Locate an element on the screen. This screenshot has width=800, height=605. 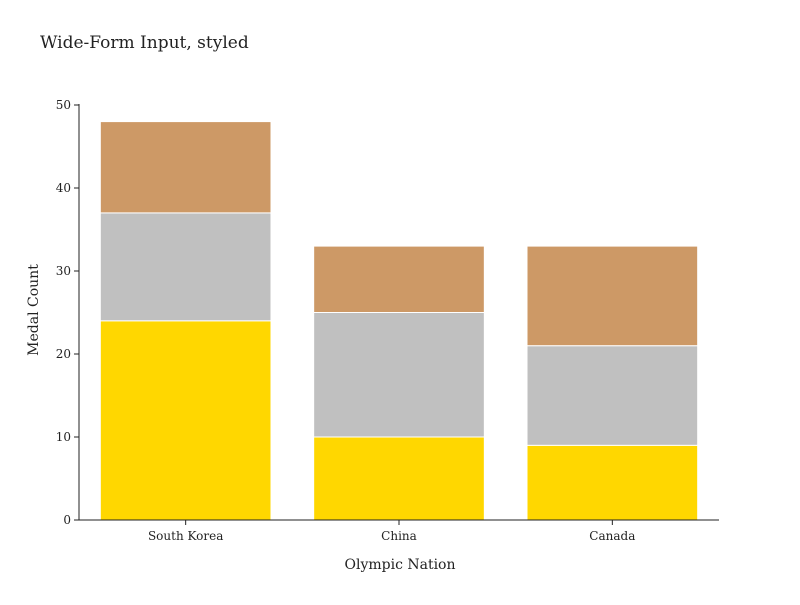
y-axis-title: Medal Count is located at coordinates (34, 310).